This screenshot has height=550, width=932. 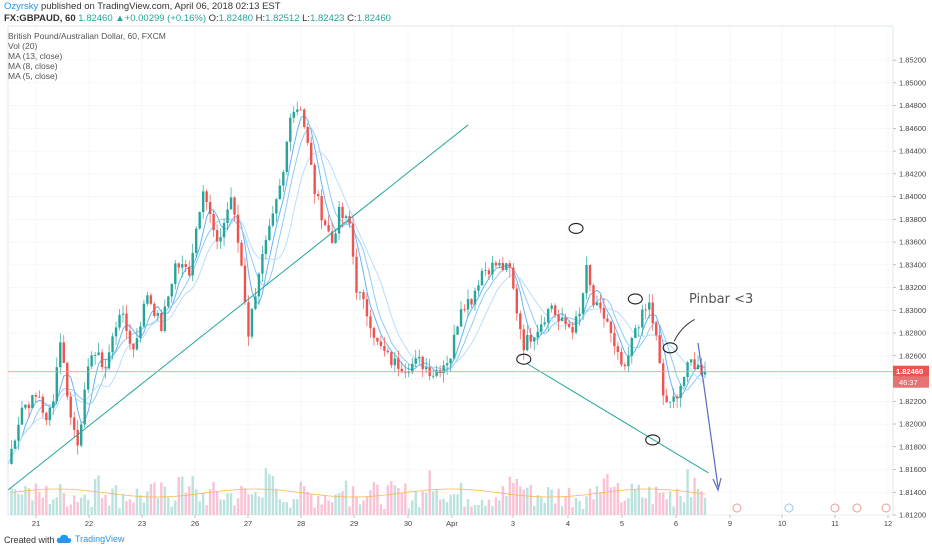 I want to click on tradingview-logo: TradingView, so click(x=90, y=539).